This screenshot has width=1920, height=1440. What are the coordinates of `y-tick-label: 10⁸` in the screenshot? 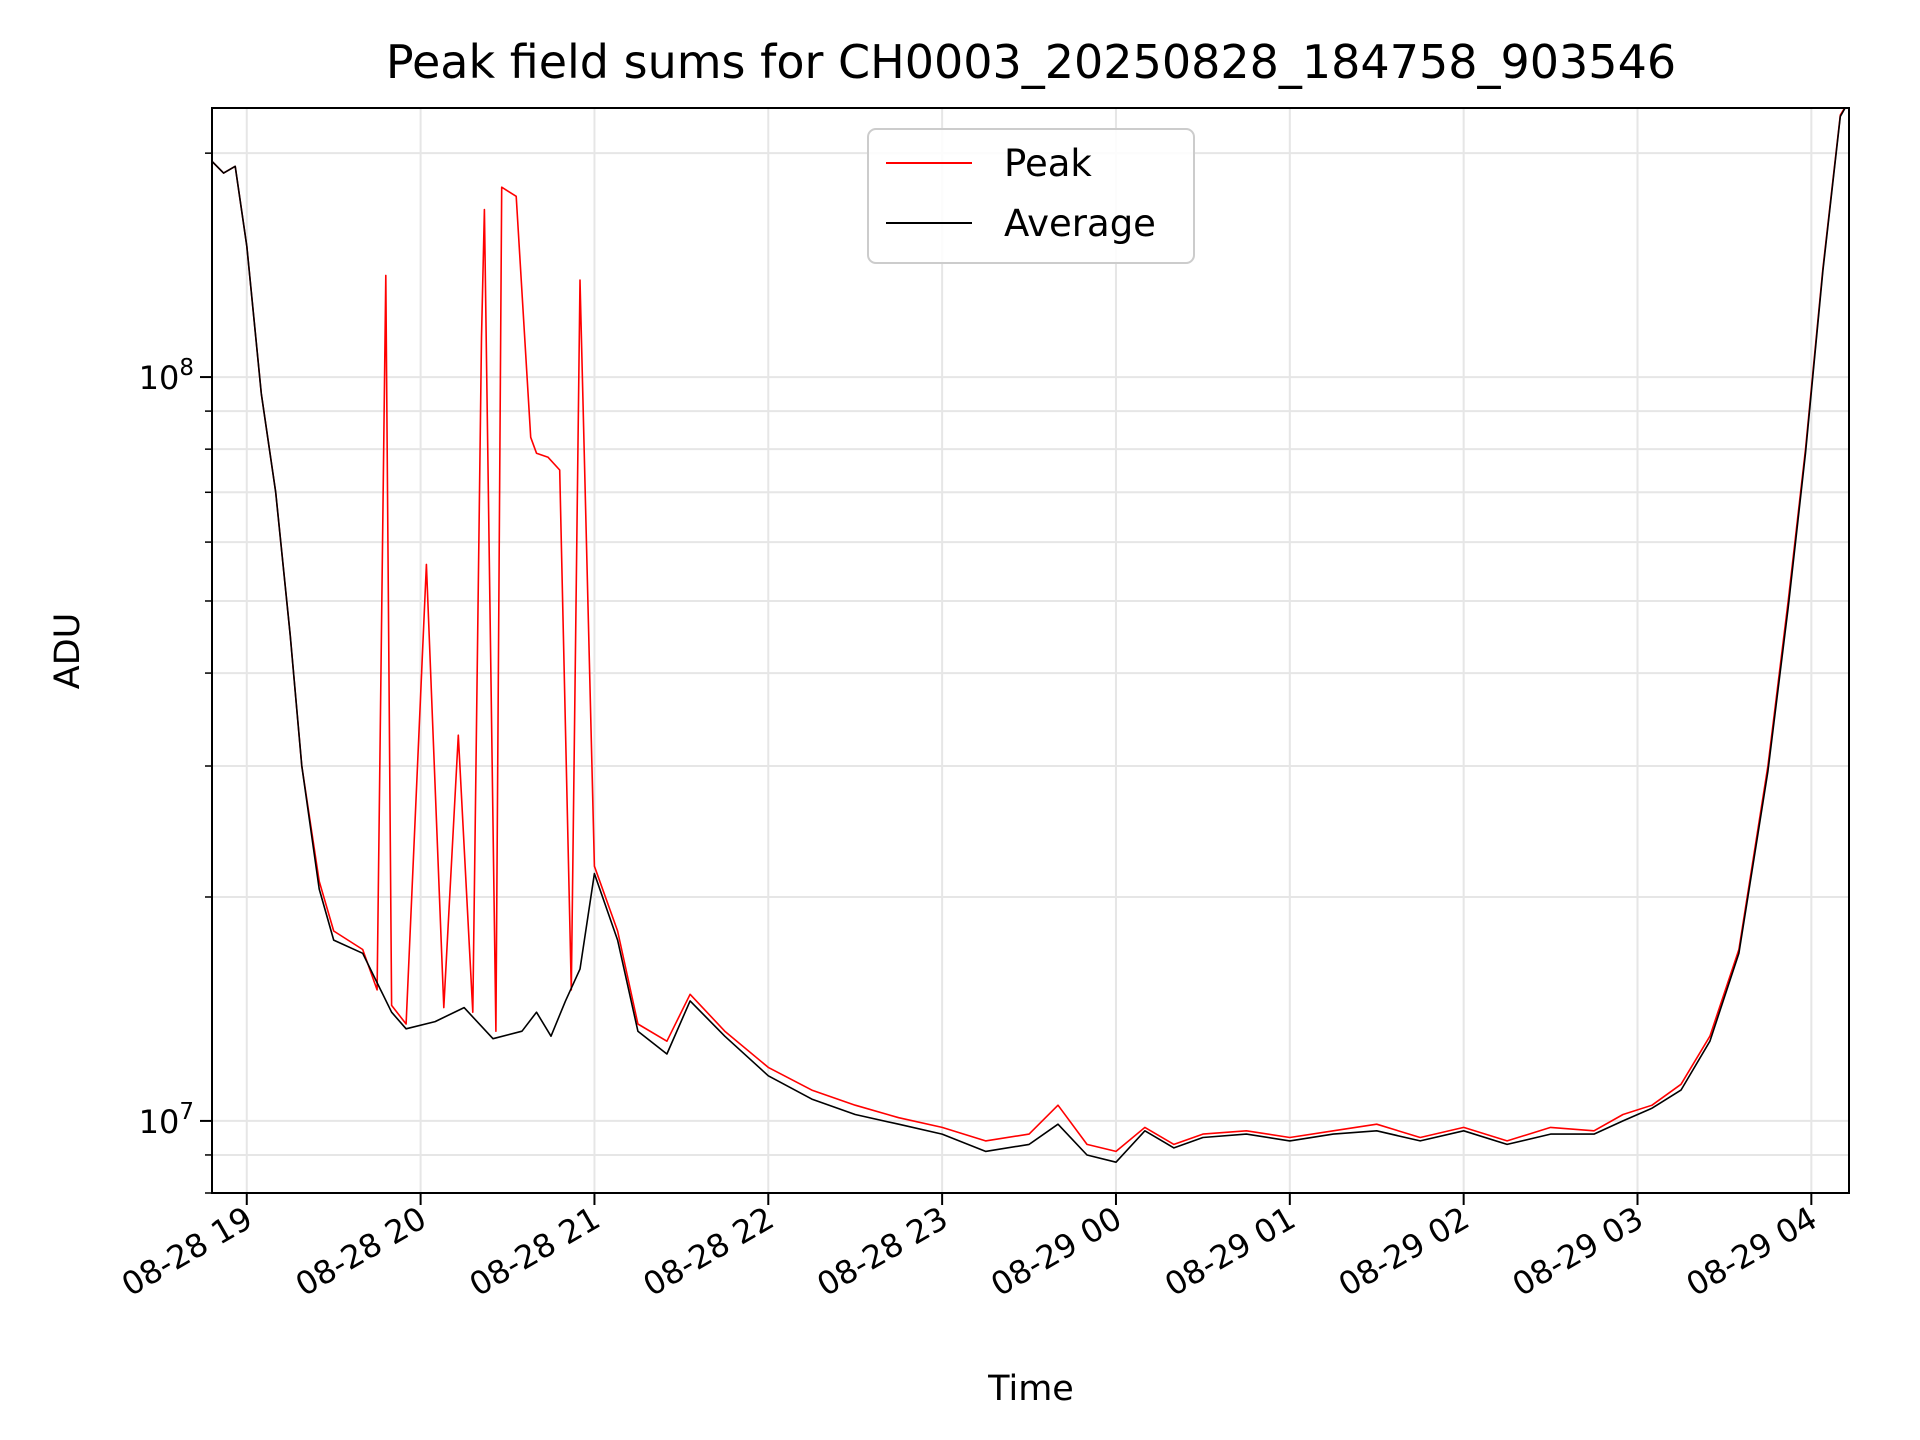 It's located at (166, 376).